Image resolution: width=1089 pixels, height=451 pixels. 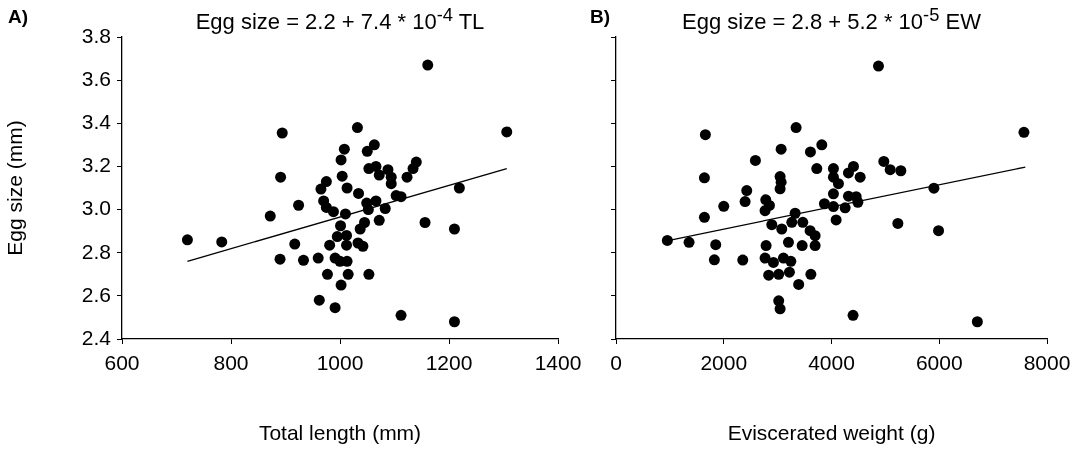 I want to click on y-tick-label: 3.2, so click(x=96, y=165).